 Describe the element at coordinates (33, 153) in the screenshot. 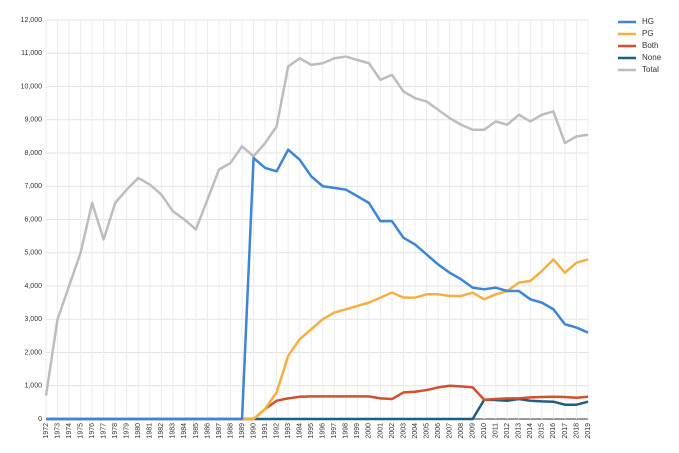

I see `y-tick-label: 8,000` at that location.